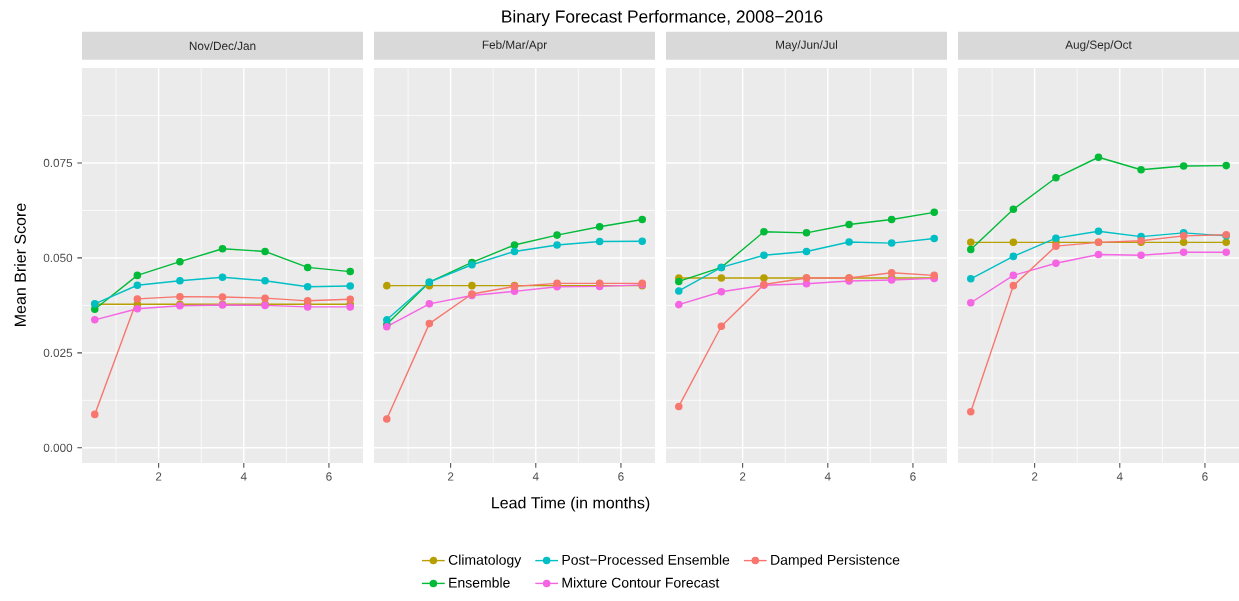  I want to click on chart-title: Nov/Dec/Jan, so click(222, 46).